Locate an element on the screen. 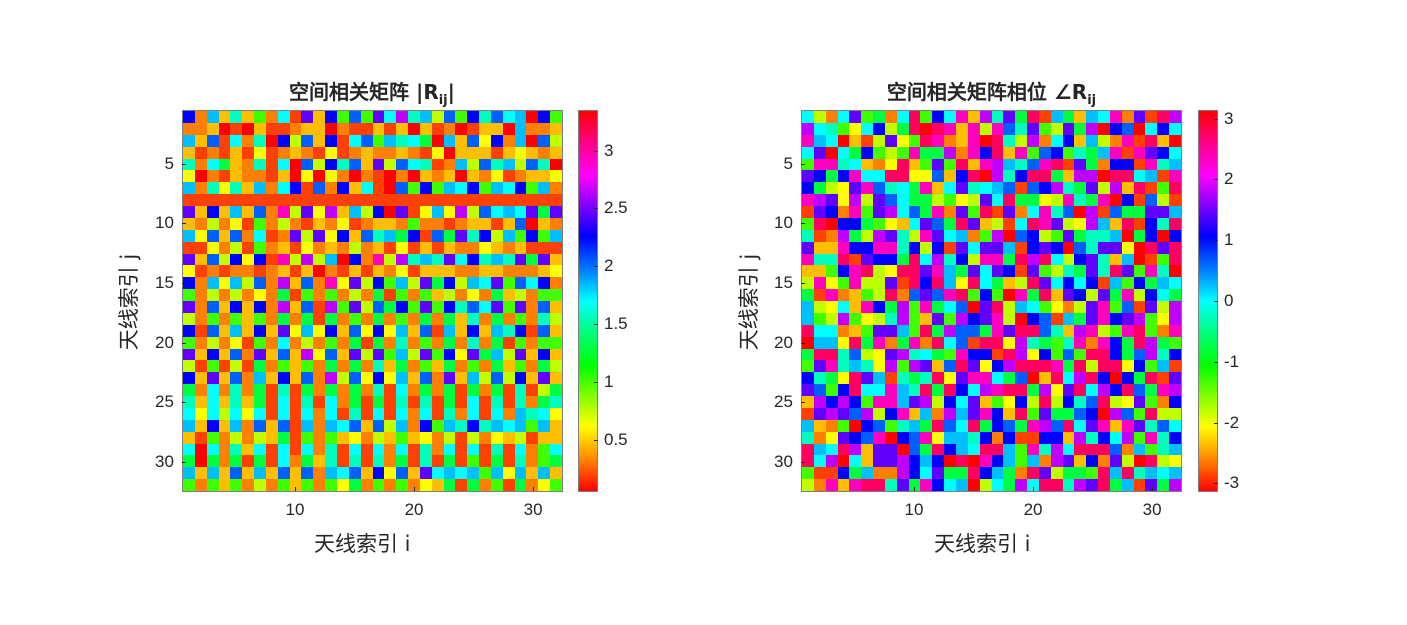 The height and width of the screenshot is (625, 1407). left-x-label: 天线索引 i is located at coordinates (362, 544).